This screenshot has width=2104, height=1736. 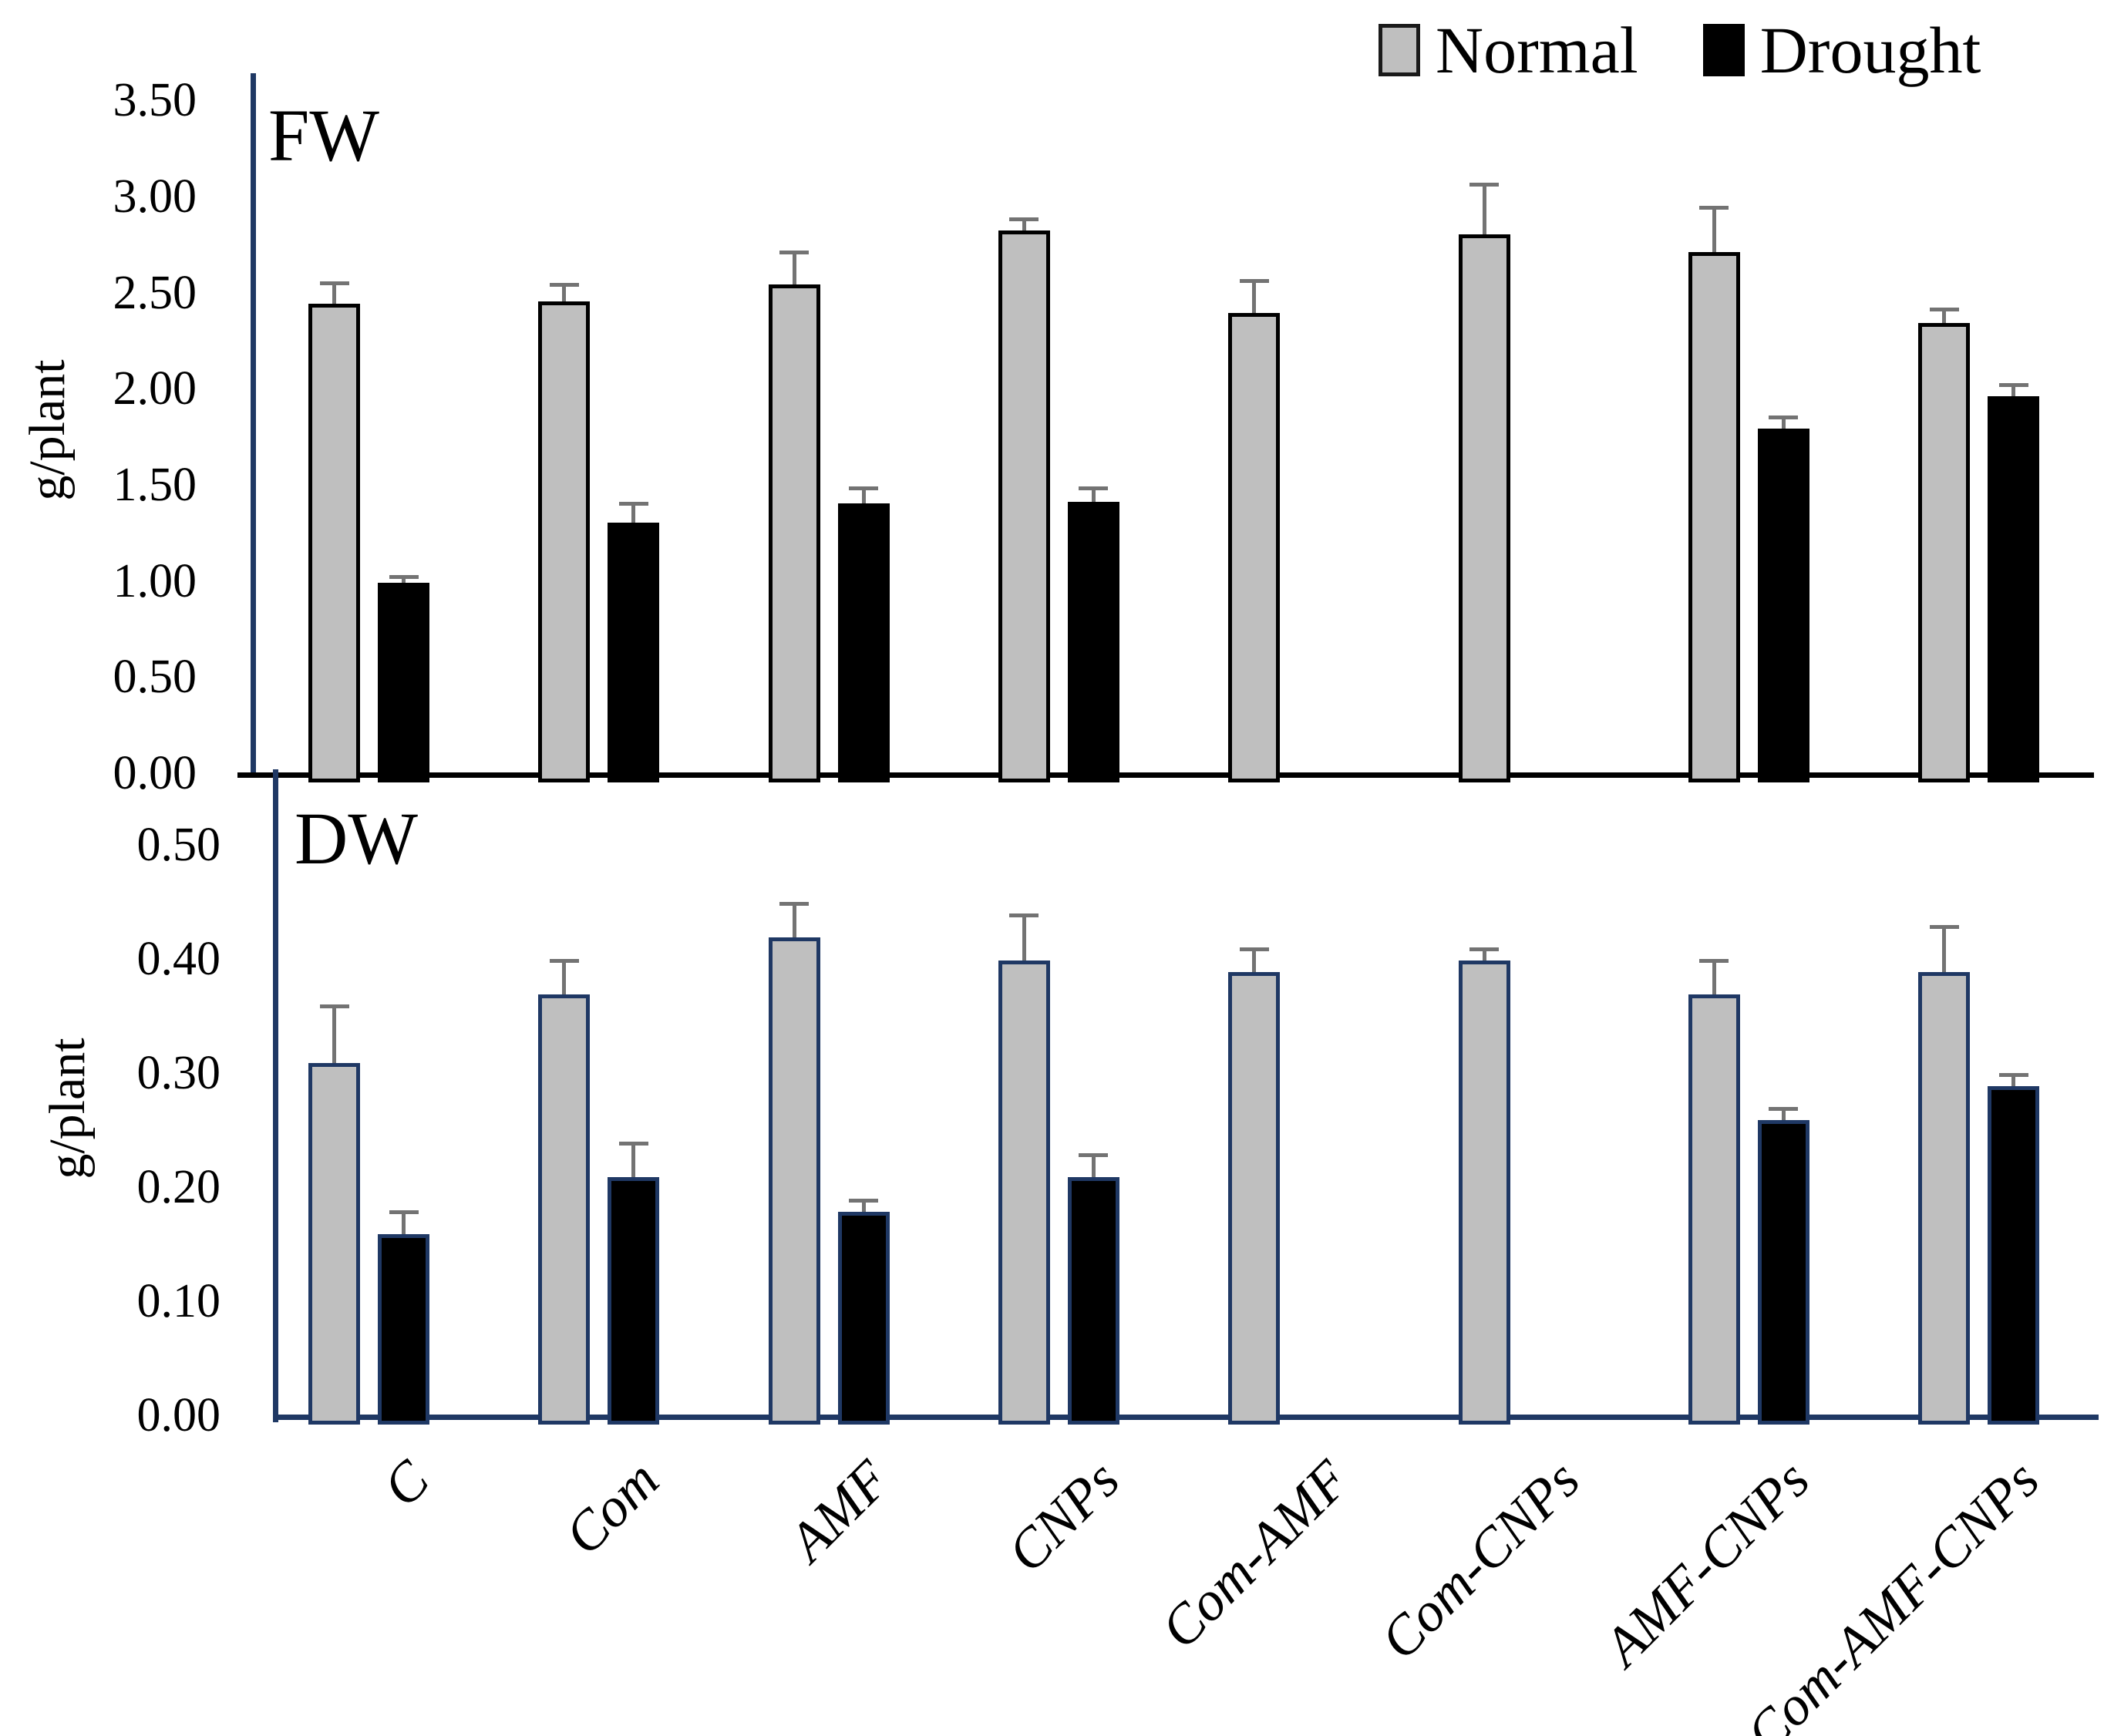 I want to click on bar-dw-amf-cnps-normal, so click(x=1714, y=1209).